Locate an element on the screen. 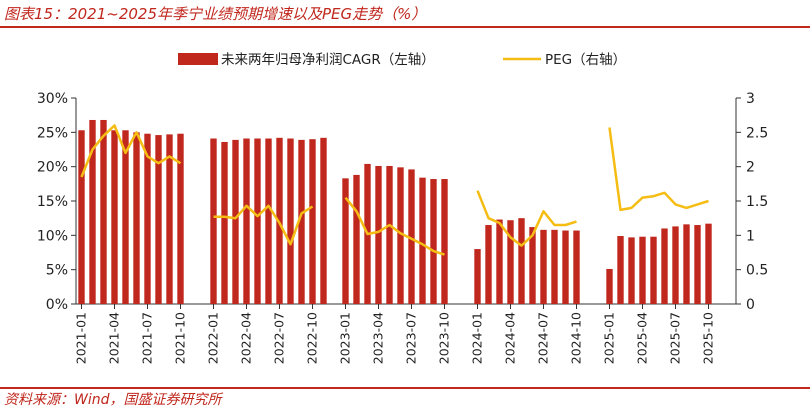 This screenshot has height=413, width=810. x-tick-label: 2025-10 is located at coordinates (708, 338).